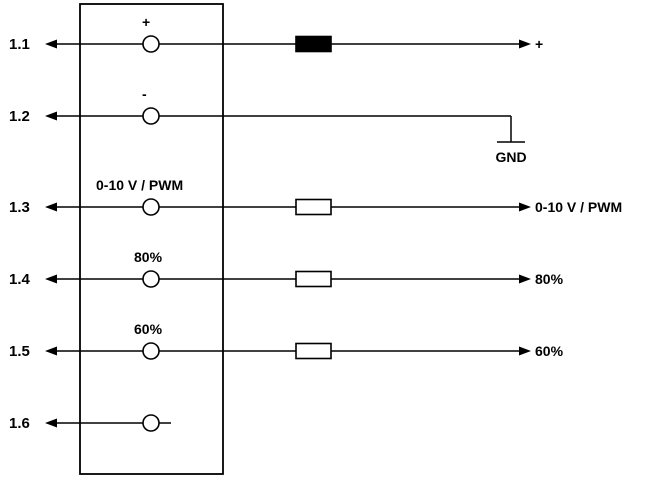 The height and width of the screenshot is (477, 659). What do you see at coordinates (139, 185) in the screenshot?
I see `terminal-label-1-3: 0-10 V / PWM` at bounding box center [139, 185].